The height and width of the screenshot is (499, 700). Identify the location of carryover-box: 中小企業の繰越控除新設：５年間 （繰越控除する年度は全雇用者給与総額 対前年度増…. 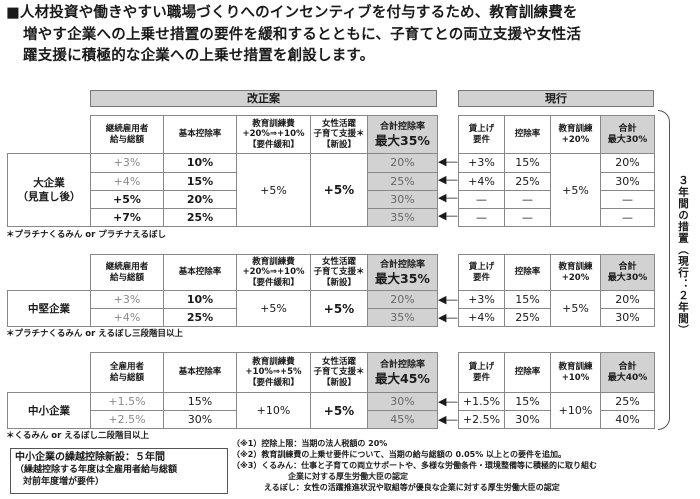
(119, 471).